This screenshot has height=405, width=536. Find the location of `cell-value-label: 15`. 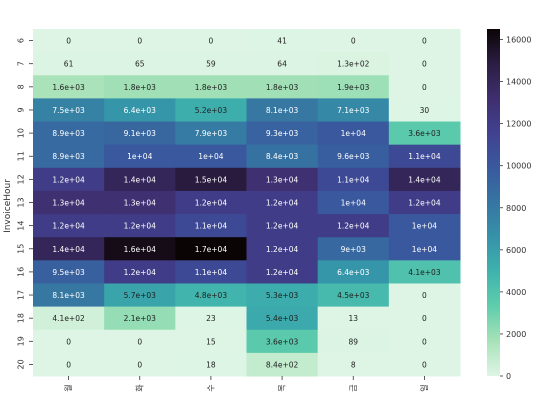

cell-value-label: 15 is located at coordinates (211, 341).